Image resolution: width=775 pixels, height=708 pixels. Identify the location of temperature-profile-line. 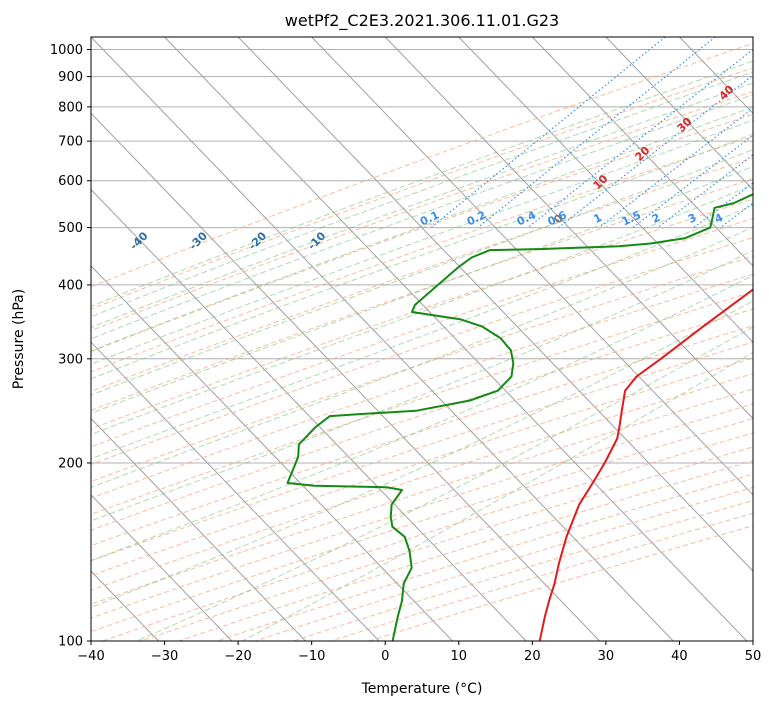
(645, 464).